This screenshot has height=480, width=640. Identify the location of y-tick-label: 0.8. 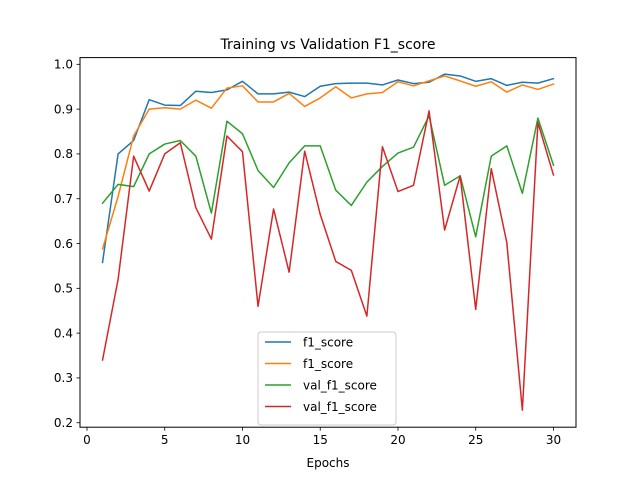
(63, 154).